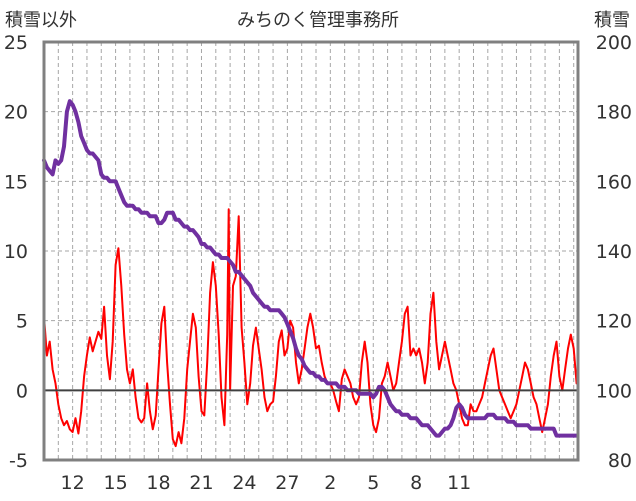 Image resolution: width=636 pixels, height=501 pixels. I want to click on left-tick-labels: -5 0 5 10 15 20 25, so click(16, 252).